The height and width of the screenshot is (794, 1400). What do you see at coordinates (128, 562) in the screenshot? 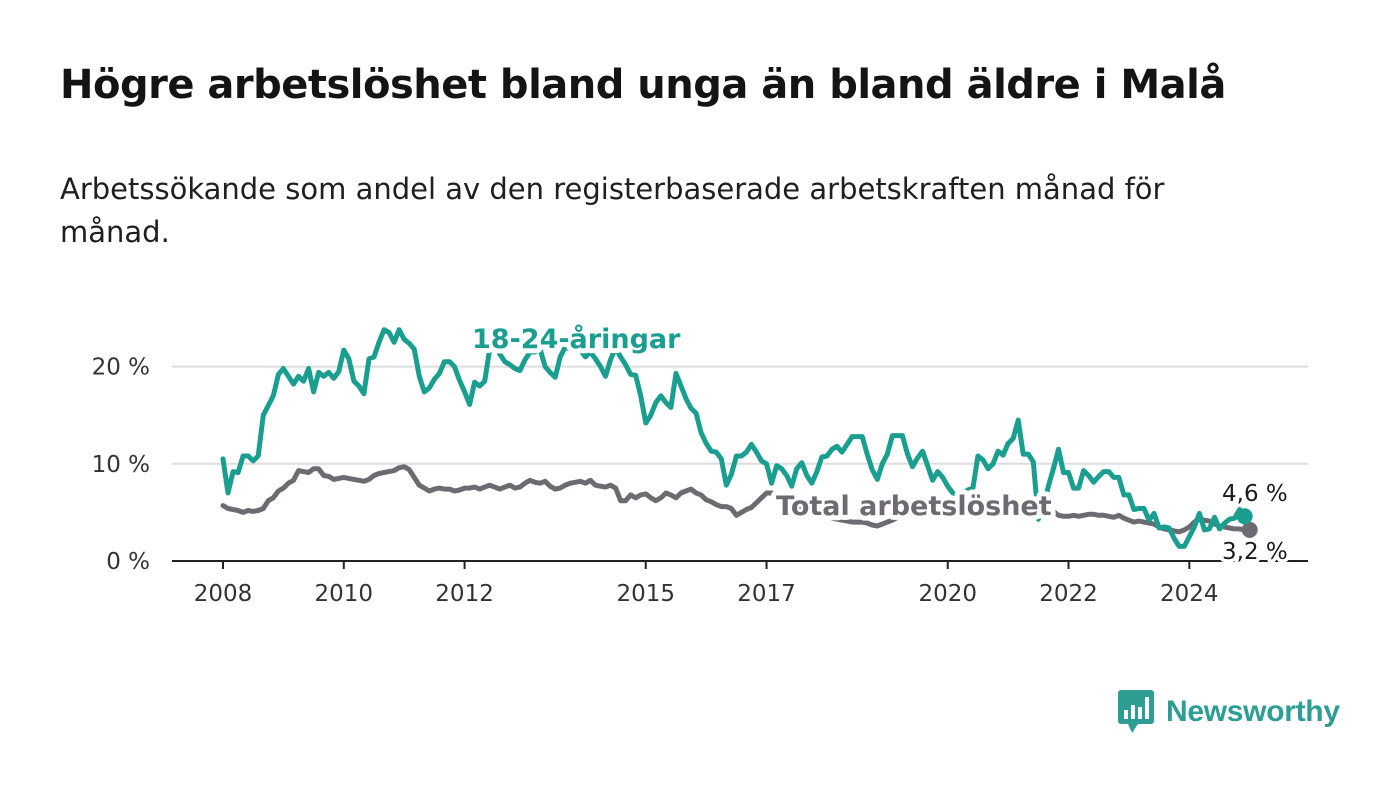
I see `y-tick-label: 0 %` at bounding box center [128, 562].